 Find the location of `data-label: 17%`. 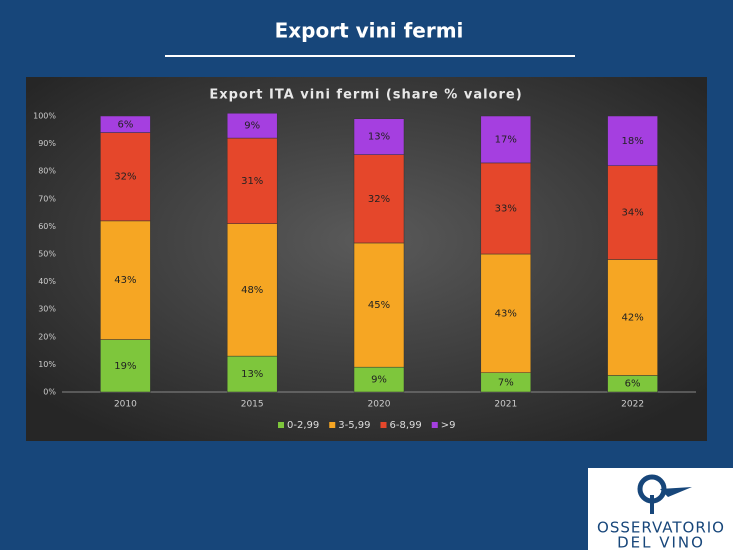

data-label: 17% is located at coordinates (506, 139).